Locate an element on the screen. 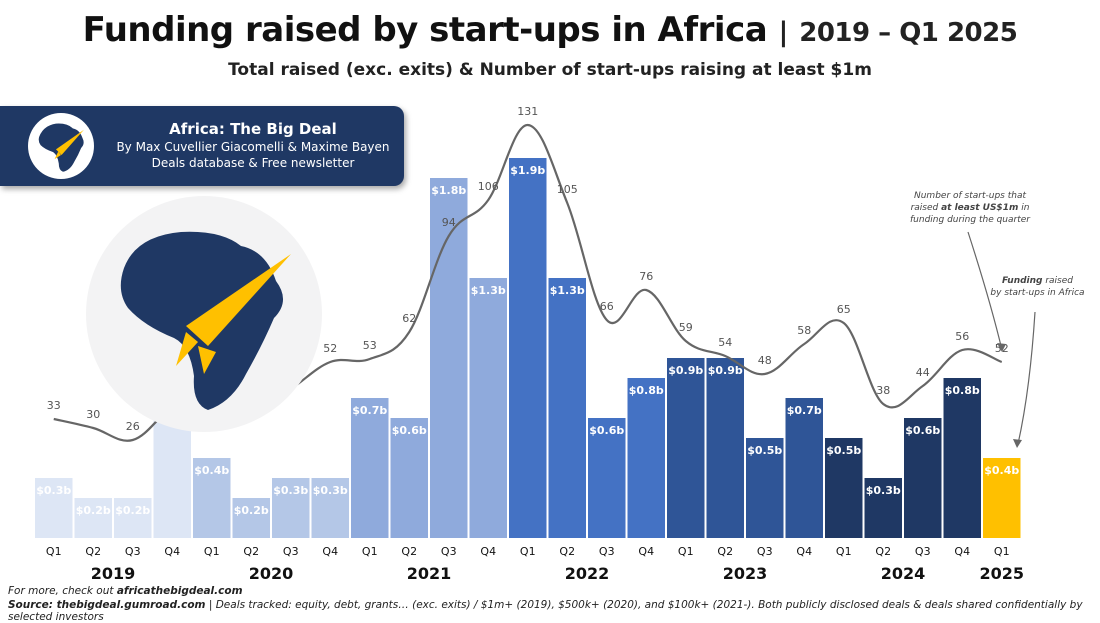  title-main: Funding raised by start-ups in Africa is located at coordinates (425, 30).